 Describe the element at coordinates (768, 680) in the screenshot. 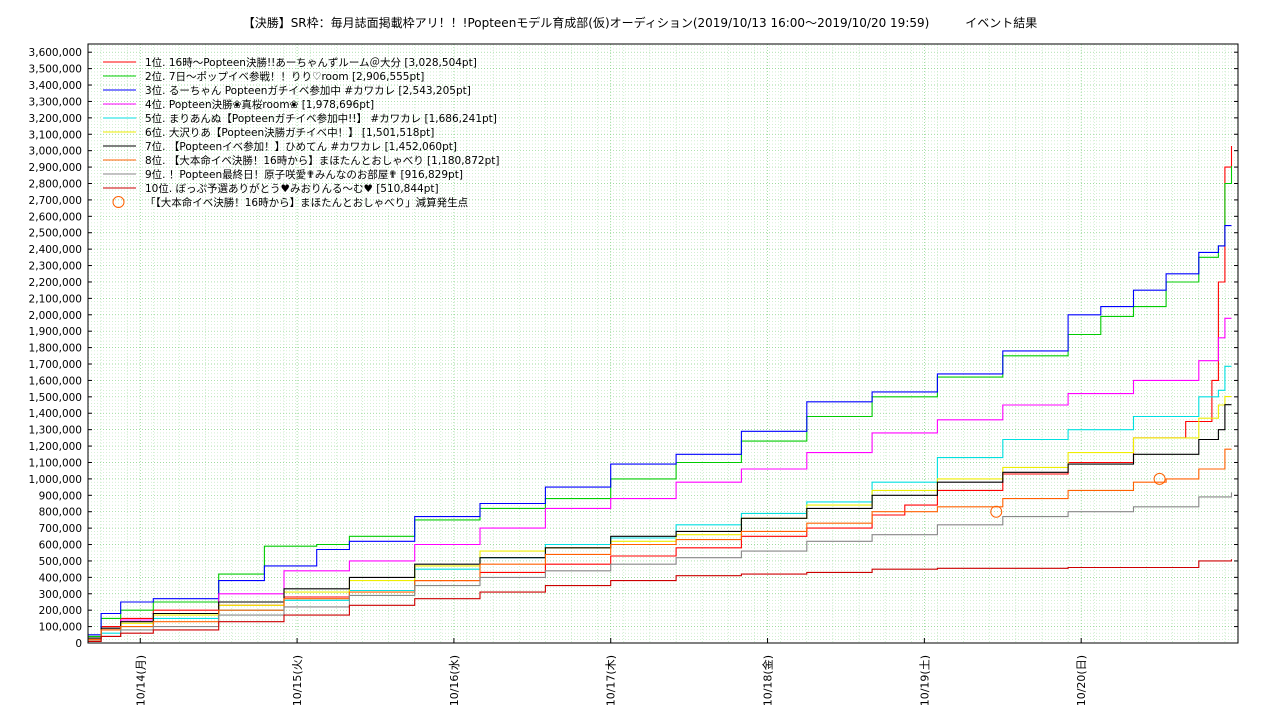

I see `x-tick-label: 10/18(金)` at that location.